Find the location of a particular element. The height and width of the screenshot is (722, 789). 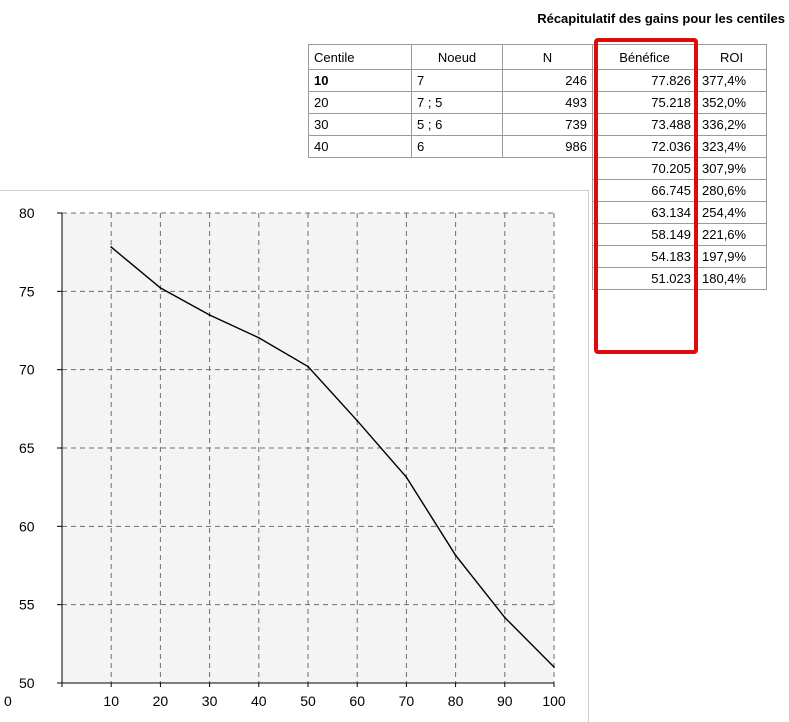

table-row: 40 6 986 72.036 323,4% is located at coordinates (537, 146).